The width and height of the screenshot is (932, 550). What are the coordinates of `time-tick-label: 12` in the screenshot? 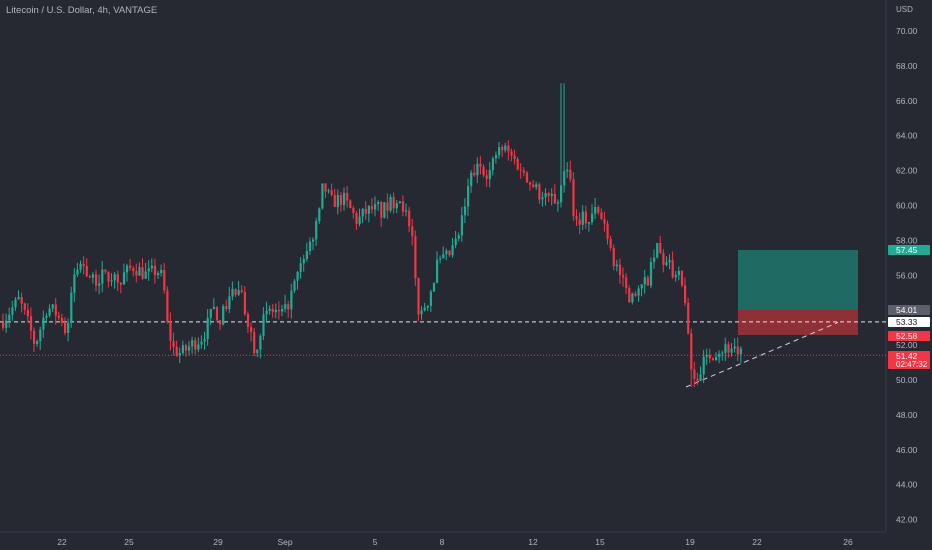 It's located at (533, 542).